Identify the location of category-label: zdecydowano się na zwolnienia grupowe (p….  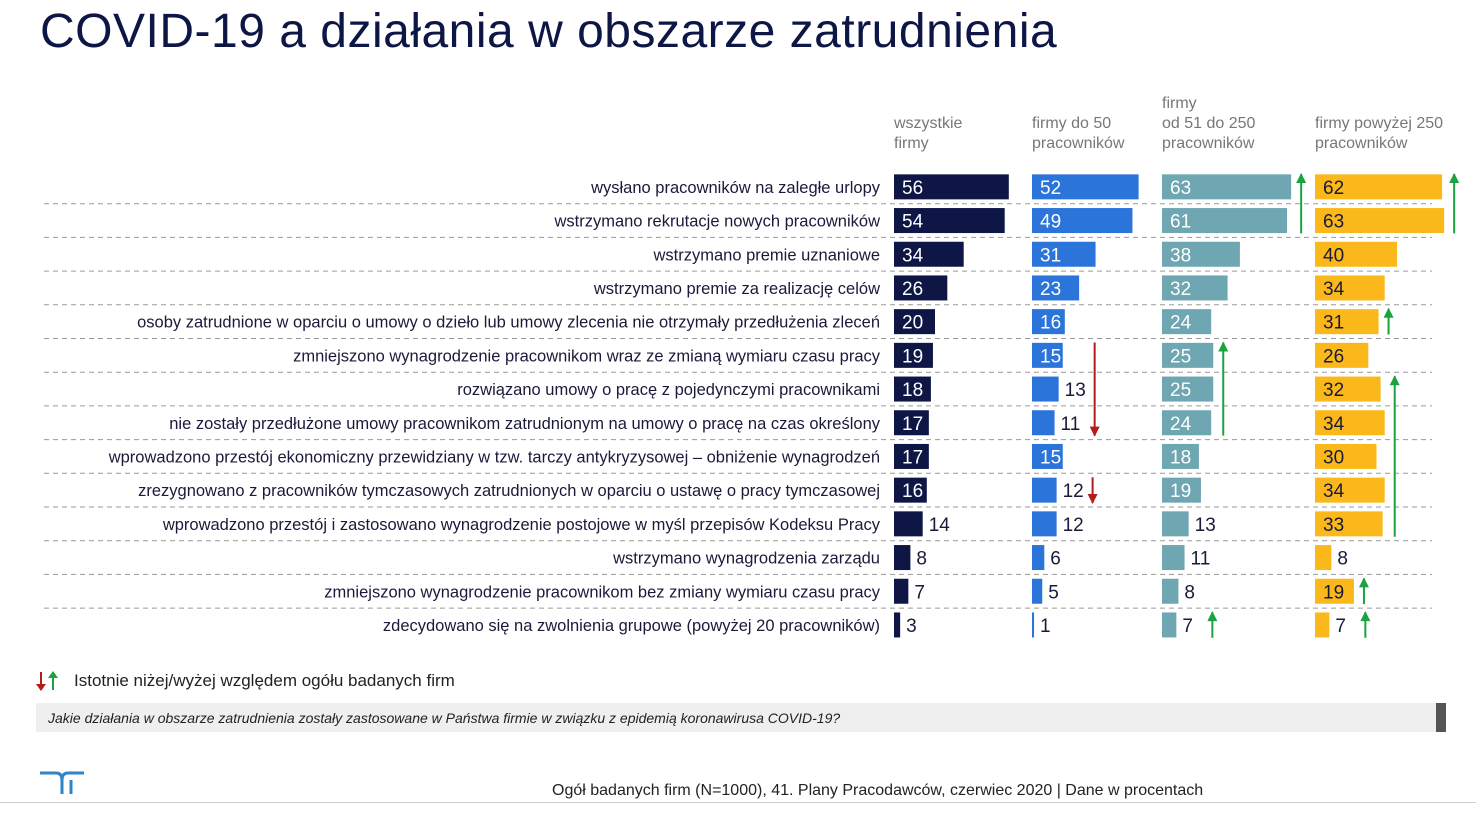
(631, 626).